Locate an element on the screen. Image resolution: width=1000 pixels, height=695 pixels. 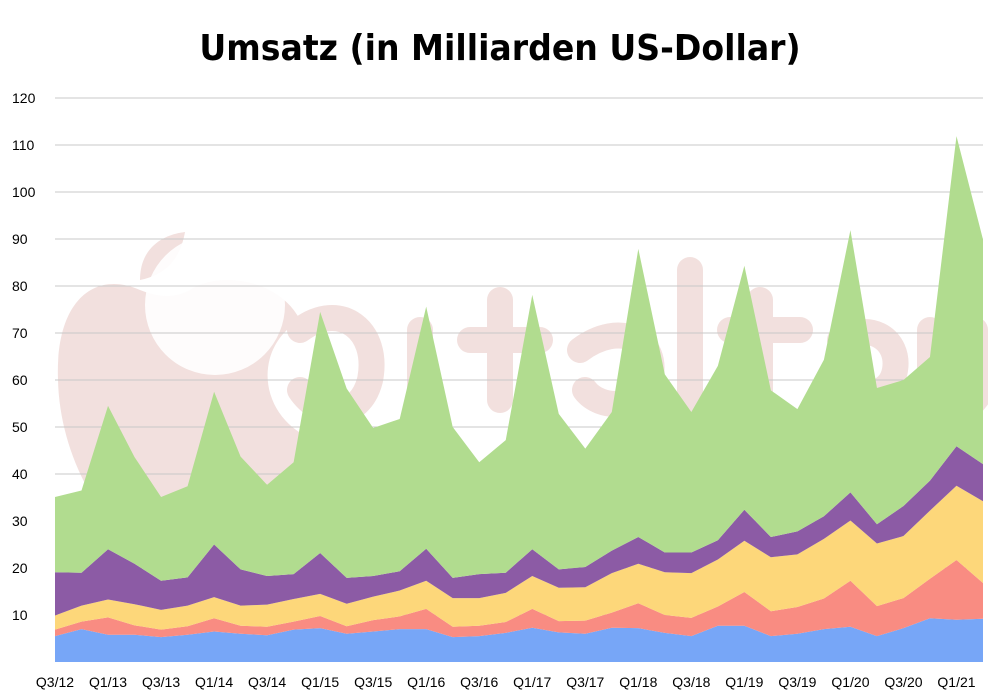
x-tick-label-Q1-15: Q1/15 is located at coordinates (320, 682).